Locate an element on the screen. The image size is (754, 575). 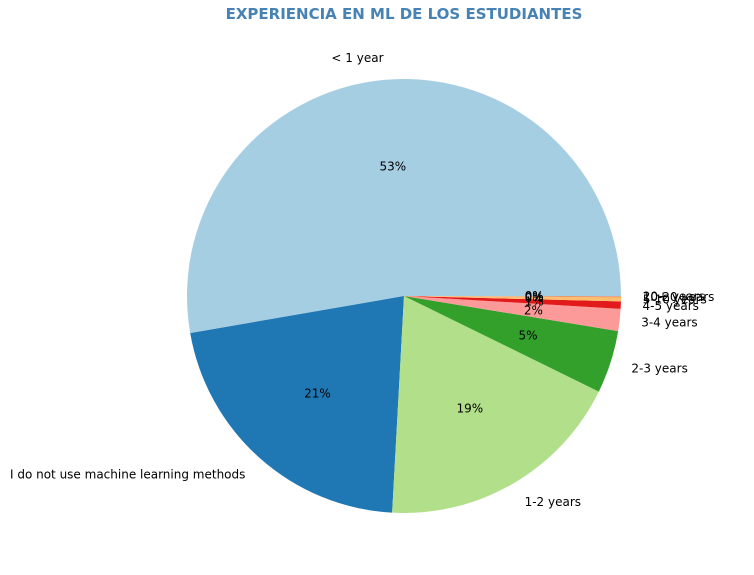
slice-percent-1: 53% is located at coordinates (392, 166).